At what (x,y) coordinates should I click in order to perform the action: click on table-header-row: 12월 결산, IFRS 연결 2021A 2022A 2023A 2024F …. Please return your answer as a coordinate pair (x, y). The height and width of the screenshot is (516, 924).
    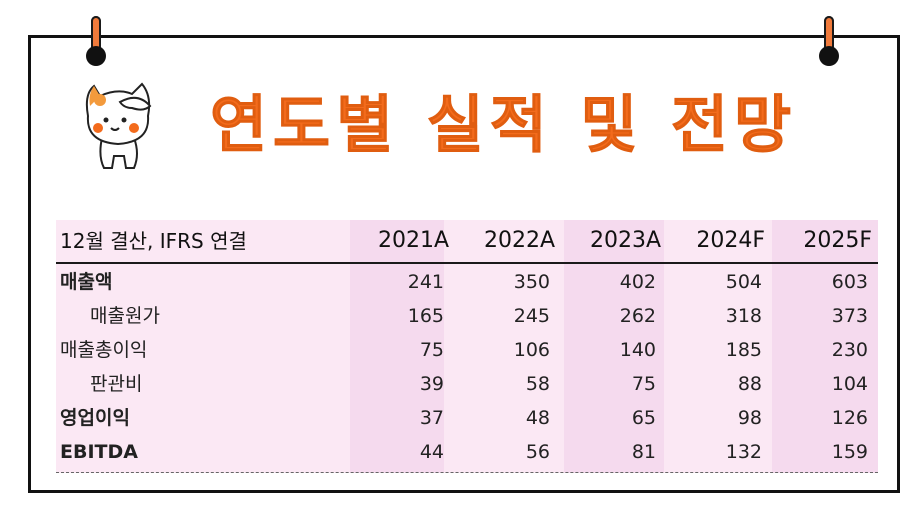
    Looking at the image, I should click on (467, 241).